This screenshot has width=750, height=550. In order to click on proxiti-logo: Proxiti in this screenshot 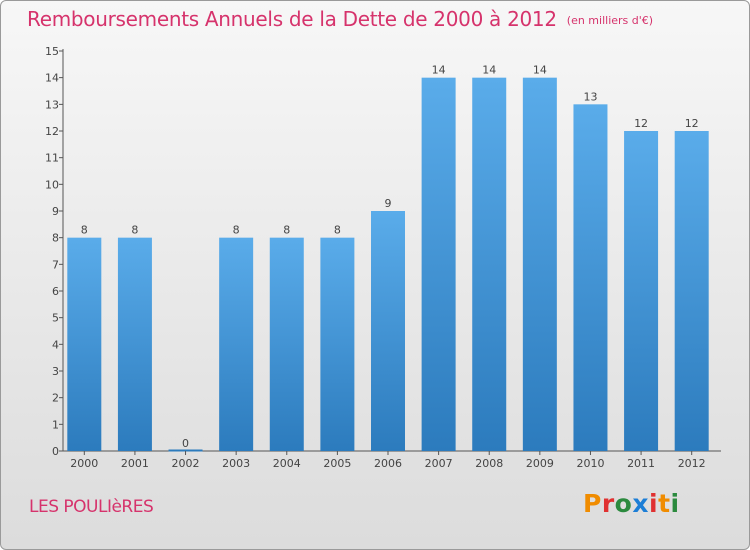, I will do `click(631, 503)`.